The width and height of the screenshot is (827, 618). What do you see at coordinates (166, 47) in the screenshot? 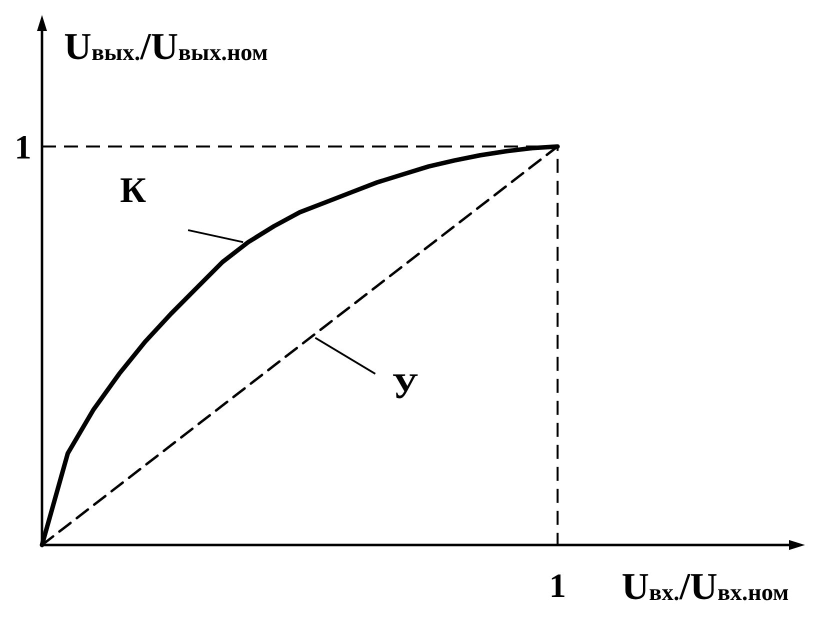
I see `y-axis-title: Uвых./Uвых.ном` at bounding box center [166, 47].